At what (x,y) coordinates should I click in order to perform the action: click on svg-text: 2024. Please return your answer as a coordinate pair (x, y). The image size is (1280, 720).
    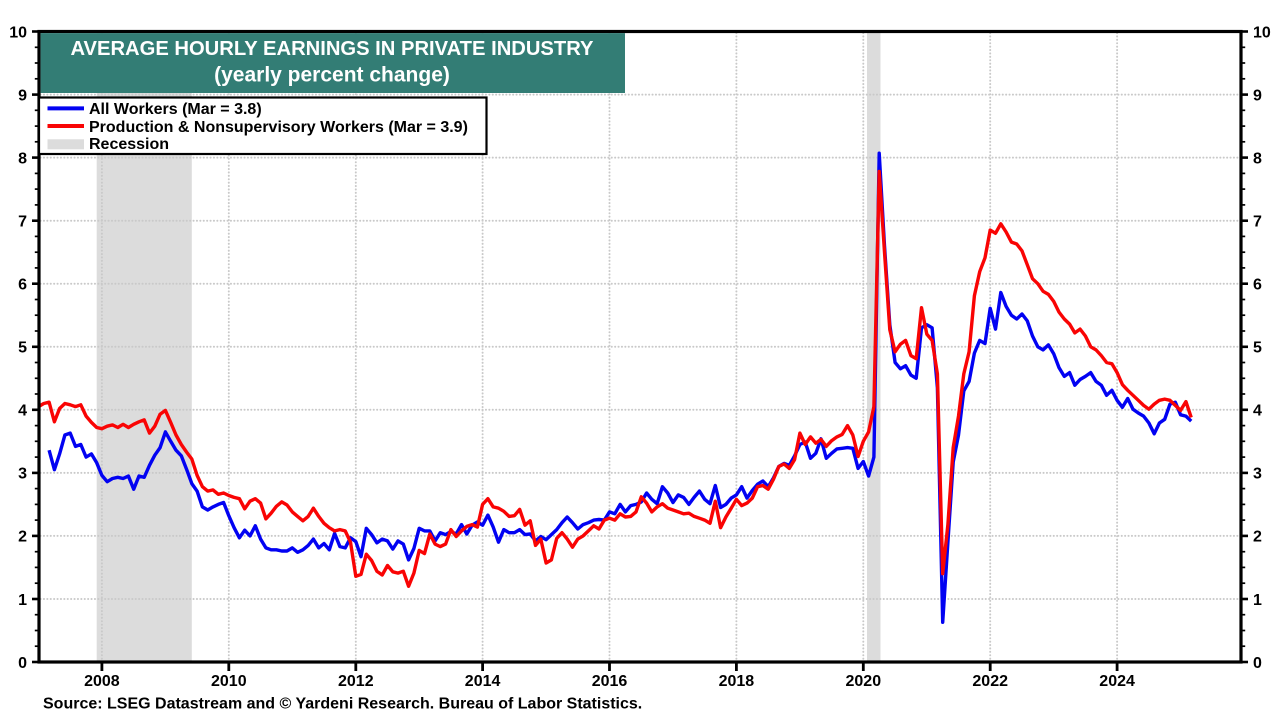
    Looking at the image, I should click on (1117, 681).